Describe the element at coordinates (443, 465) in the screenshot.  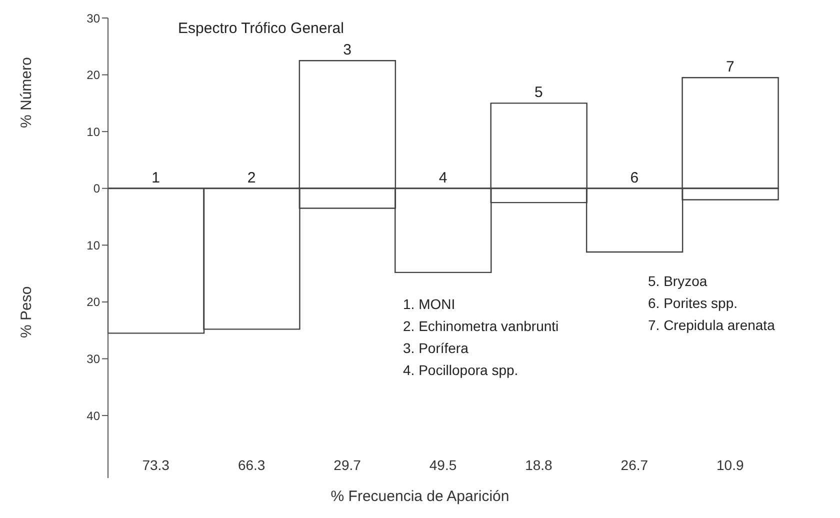
I see `annotation: 49.5` at that location.